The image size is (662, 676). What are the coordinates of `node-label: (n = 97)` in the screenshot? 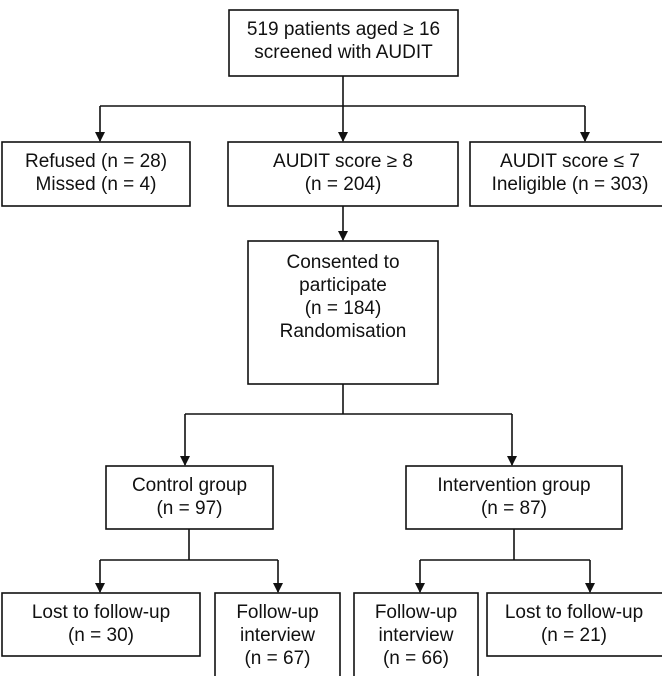 It's located at (189, 508).